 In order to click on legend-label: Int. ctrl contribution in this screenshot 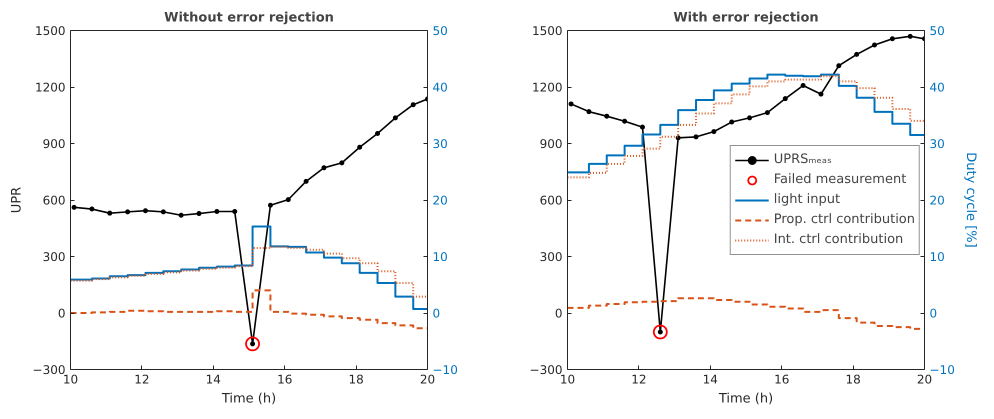, I will do `click(839, 239)`.